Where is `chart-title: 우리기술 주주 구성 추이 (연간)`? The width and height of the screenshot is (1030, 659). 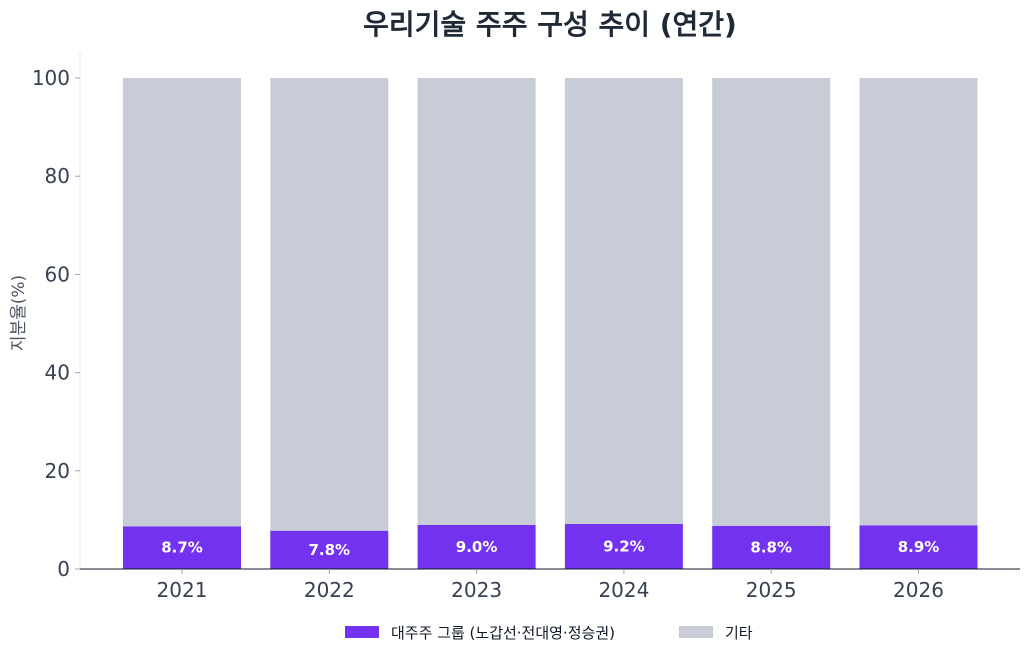 chart-title: 우리기술 주주 구성 추이 (연간) is located at coordinates (550, 24).